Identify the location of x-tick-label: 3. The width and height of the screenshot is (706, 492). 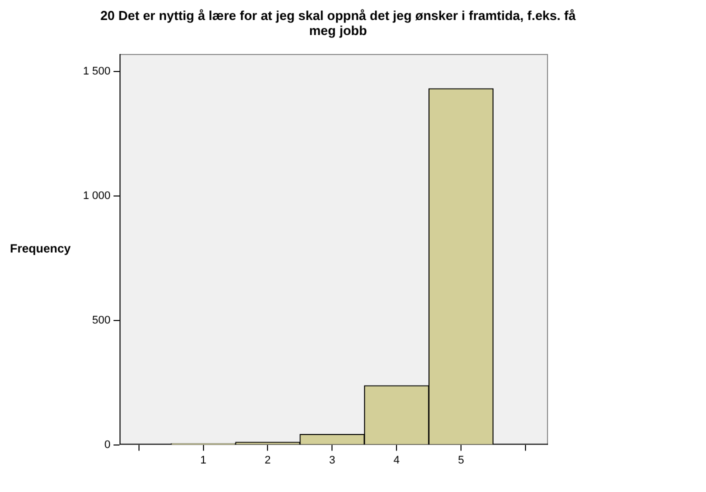
(332, 460).